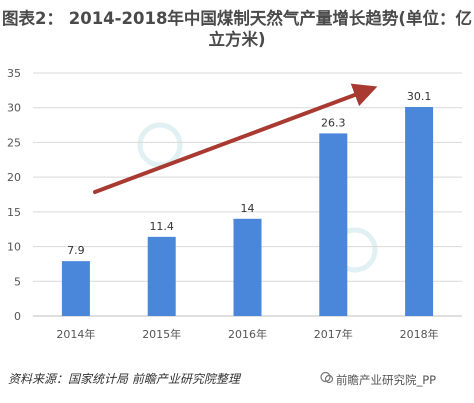 The height and width of the screenshot is (403, 474). I want to click on data-label: 11.4, so click(161, 226).